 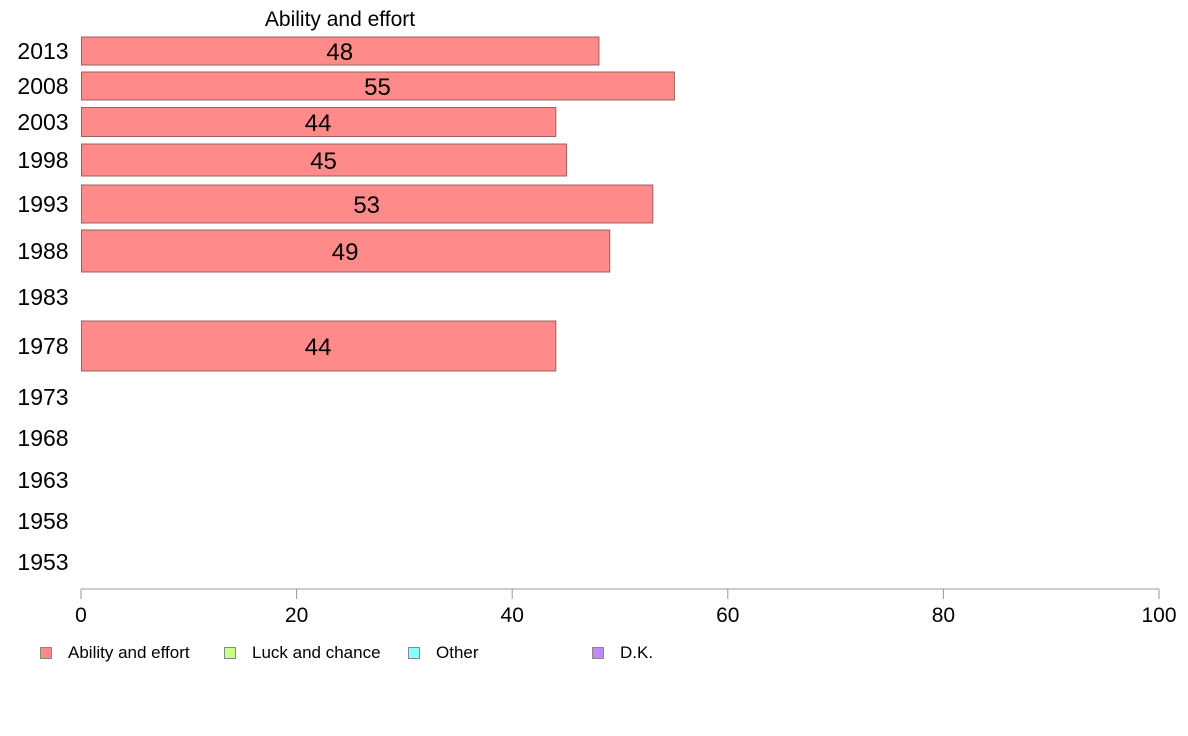 What do you see at coordinates (727, 615) in the screenshot?
I see `x-tick-label-60: 60` at bounding box center [727, 615].